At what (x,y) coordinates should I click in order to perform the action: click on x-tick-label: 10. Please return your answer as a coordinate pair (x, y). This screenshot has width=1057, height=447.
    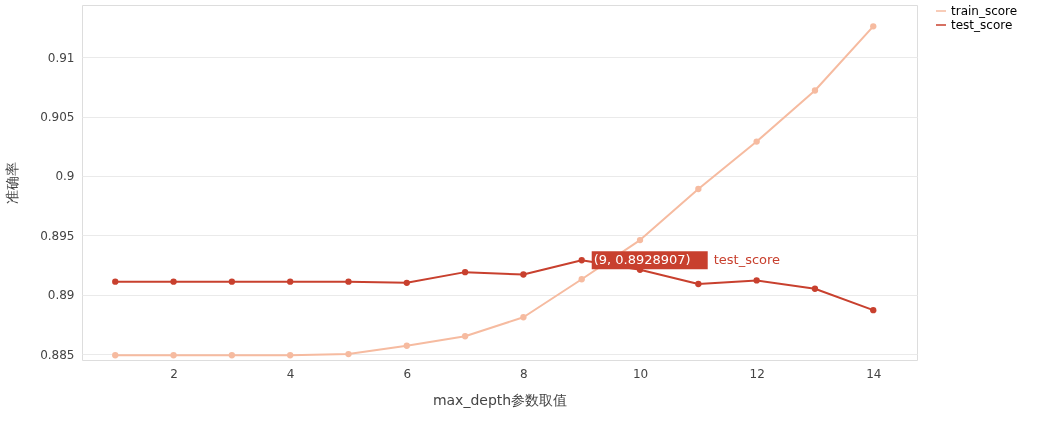
    Looking at the image, I should click on (640, 373).